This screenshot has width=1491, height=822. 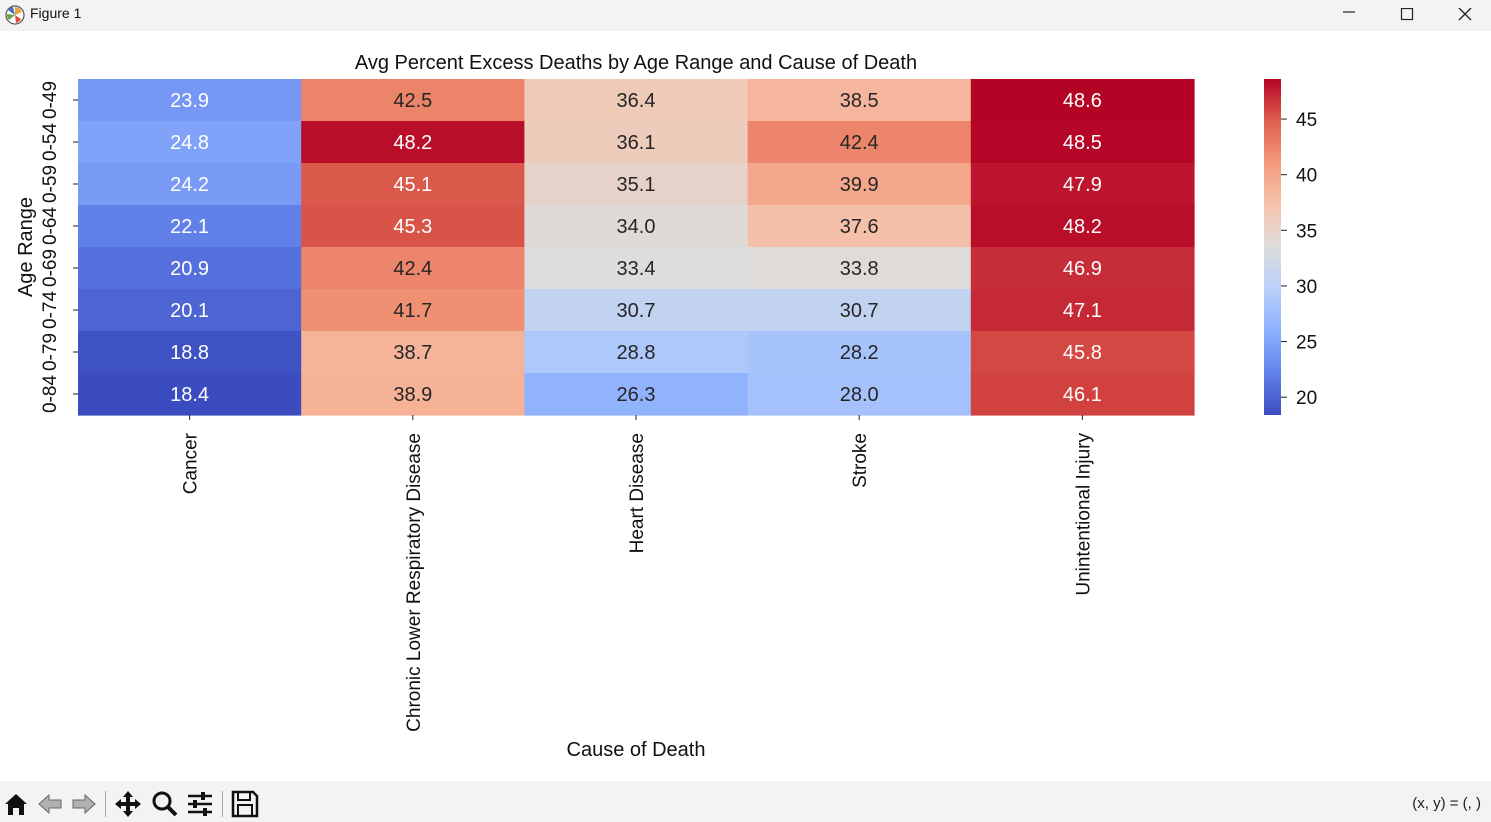 I want to click on cell-value-label: 38.9, so click(x=412, y=395).